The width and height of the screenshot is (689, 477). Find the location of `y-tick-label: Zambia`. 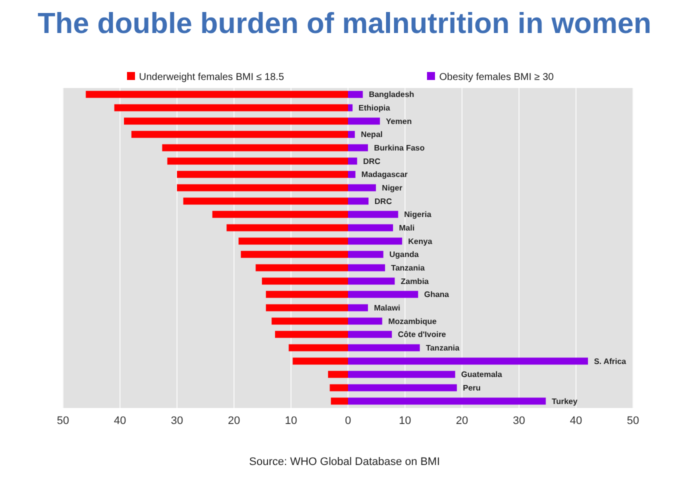

y-tick-label: Zambia is located at coordinates (415, 281).